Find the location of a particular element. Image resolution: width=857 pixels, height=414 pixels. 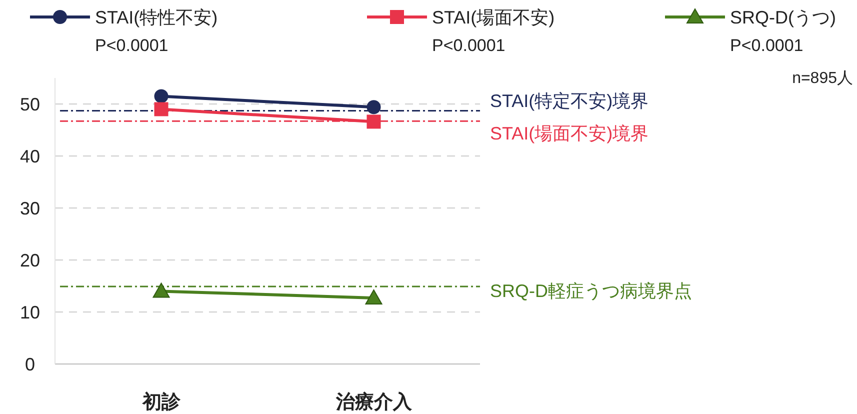

legend-label: STAI(特性不安) is located at coordinates (156, 17).